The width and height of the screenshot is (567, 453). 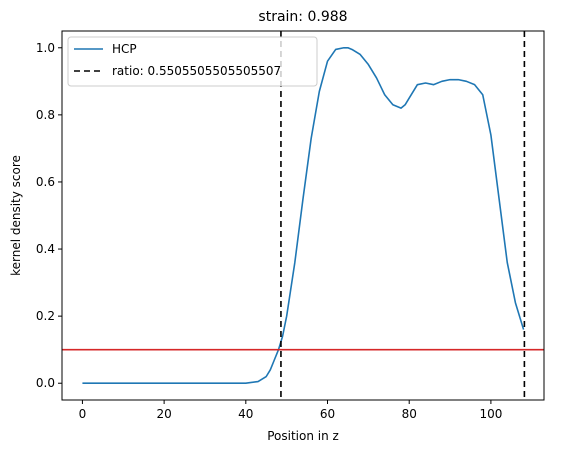 I want to click on x-tick-label: 100, so click(x=490, y=414).